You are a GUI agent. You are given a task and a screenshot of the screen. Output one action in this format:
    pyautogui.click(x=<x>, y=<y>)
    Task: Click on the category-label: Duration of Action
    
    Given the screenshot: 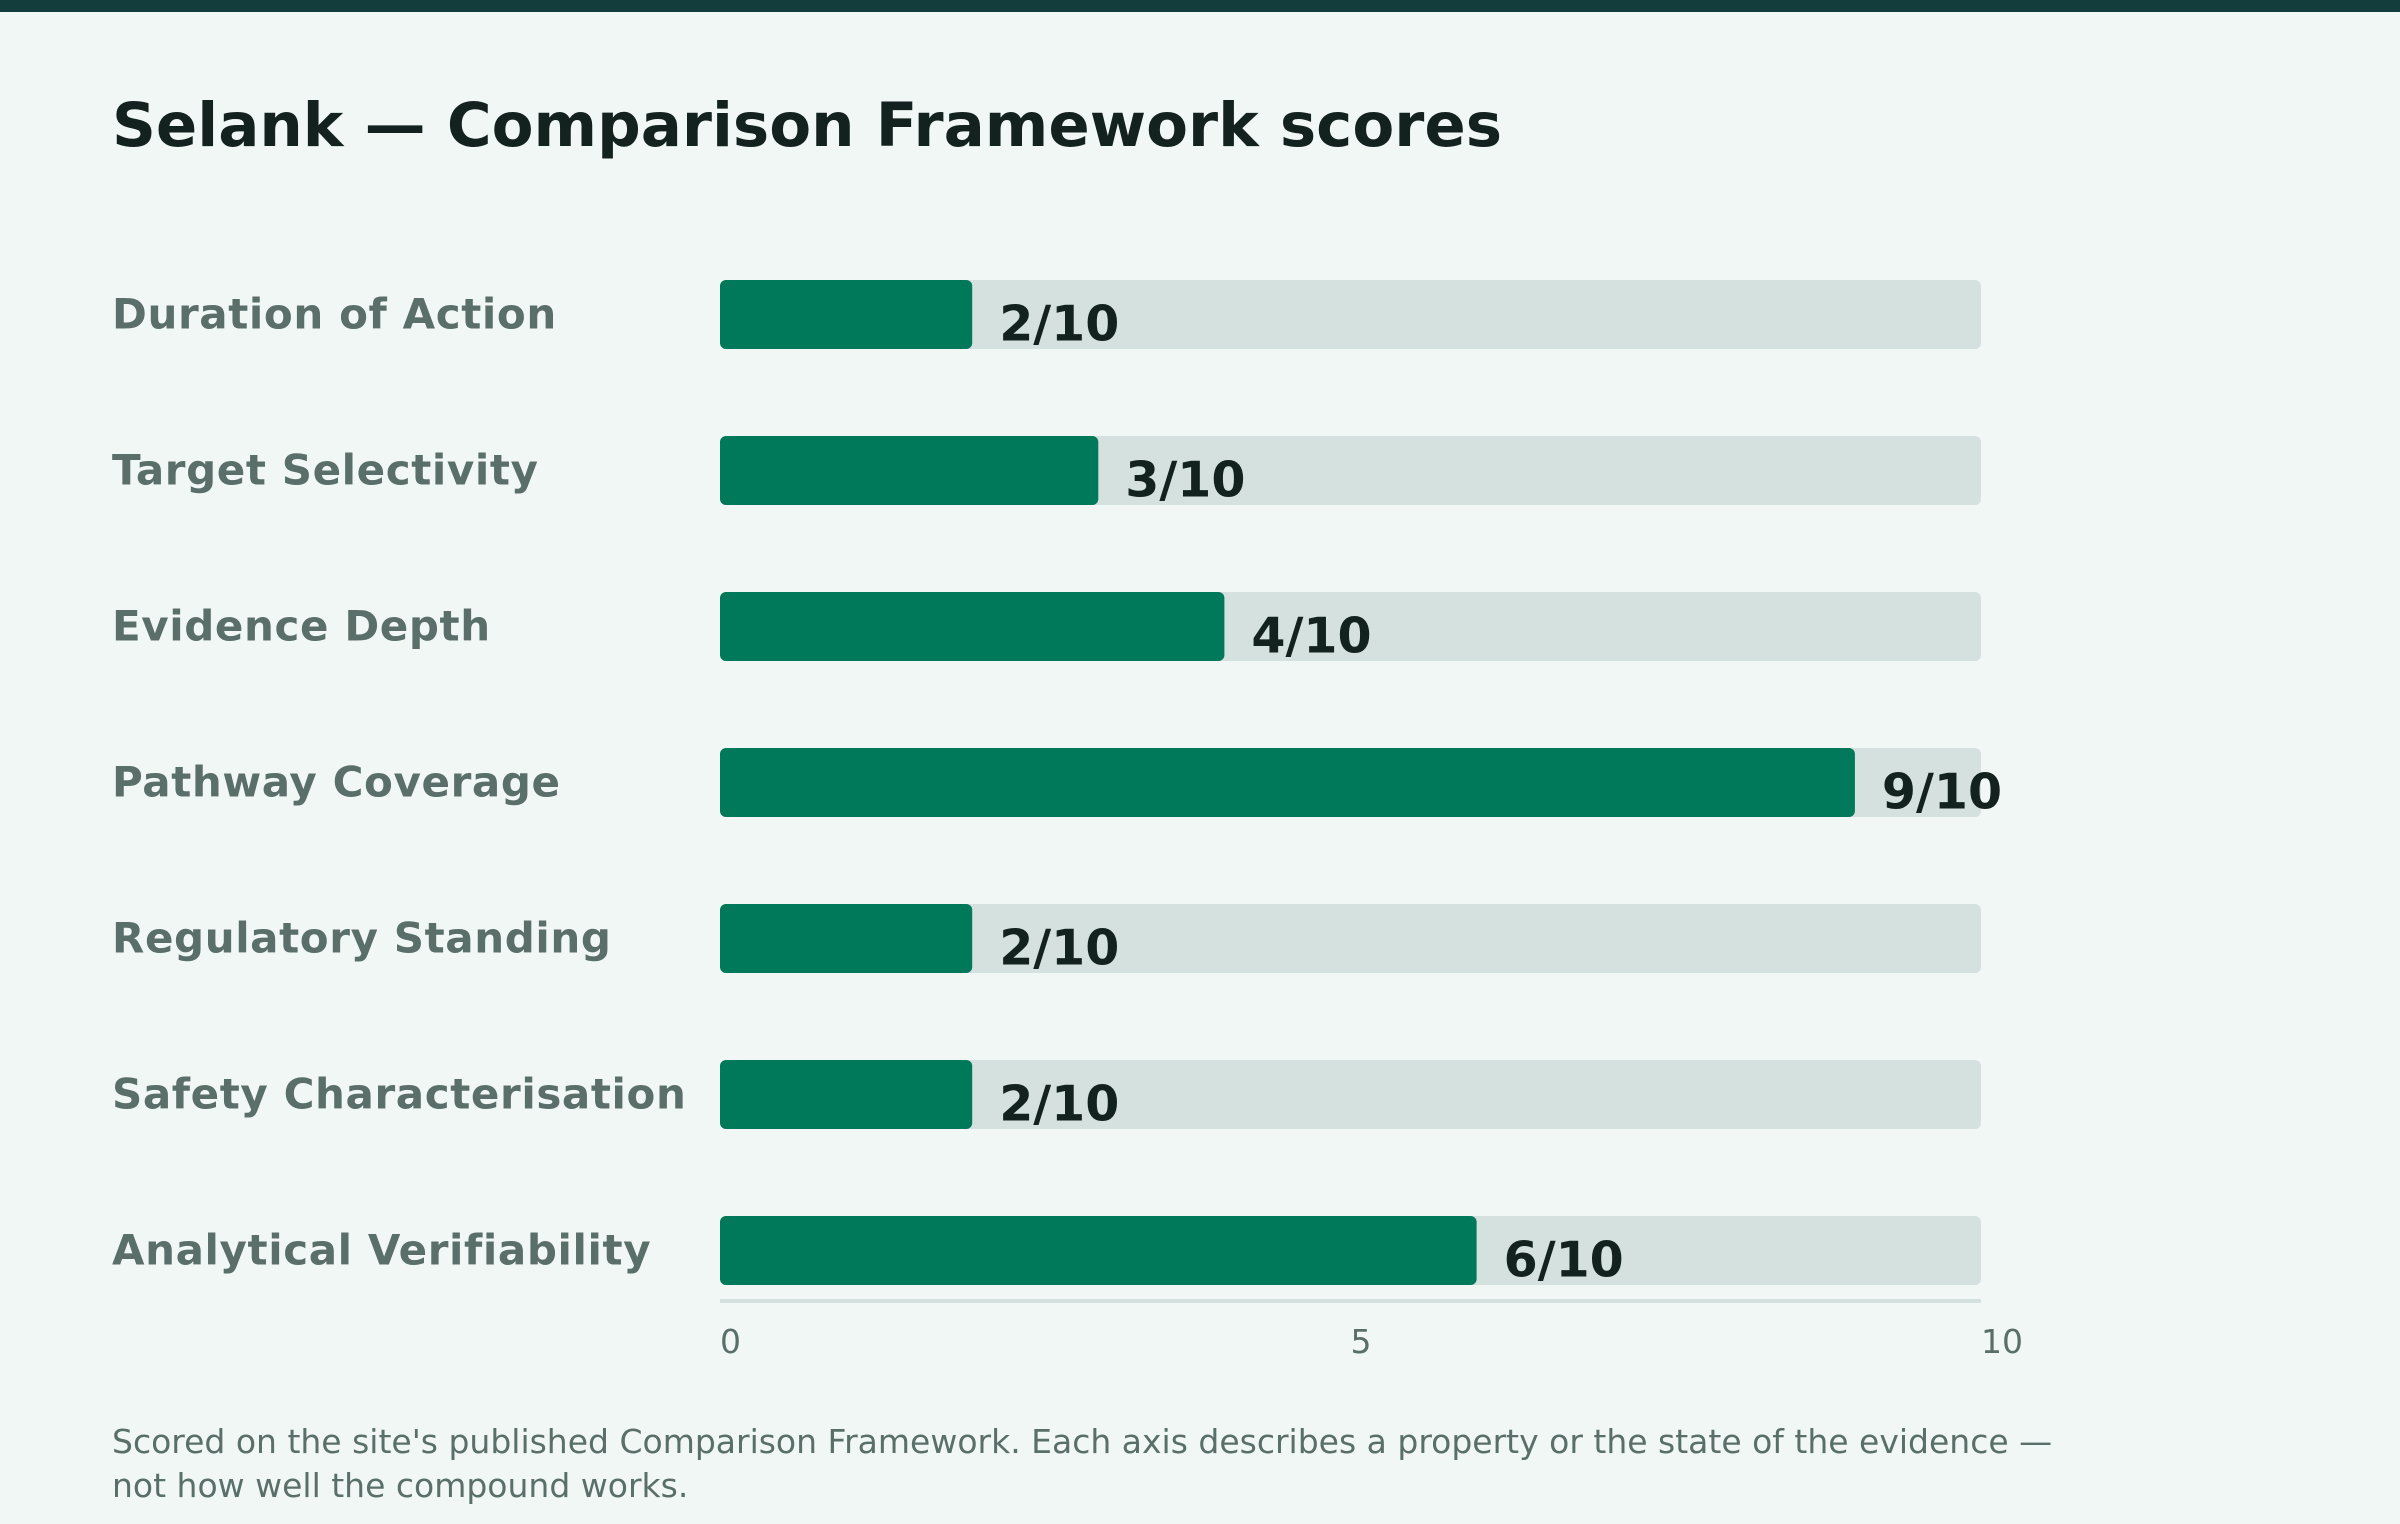 What is the action you would take?
    pyautogui.click(x=334, y=314)
    